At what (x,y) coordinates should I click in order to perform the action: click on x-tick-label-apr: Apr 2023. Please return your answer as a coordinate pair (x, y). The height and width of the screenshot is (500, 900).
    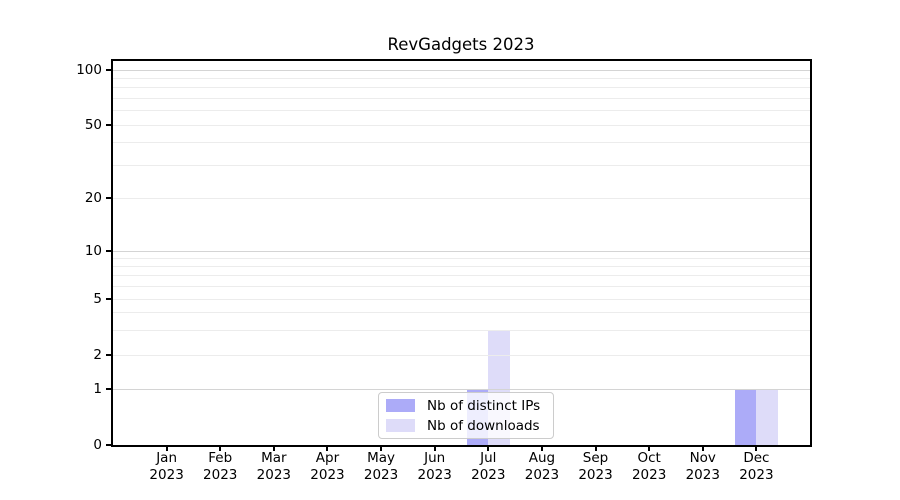
    Looking at the image, I should click on (327, 466).